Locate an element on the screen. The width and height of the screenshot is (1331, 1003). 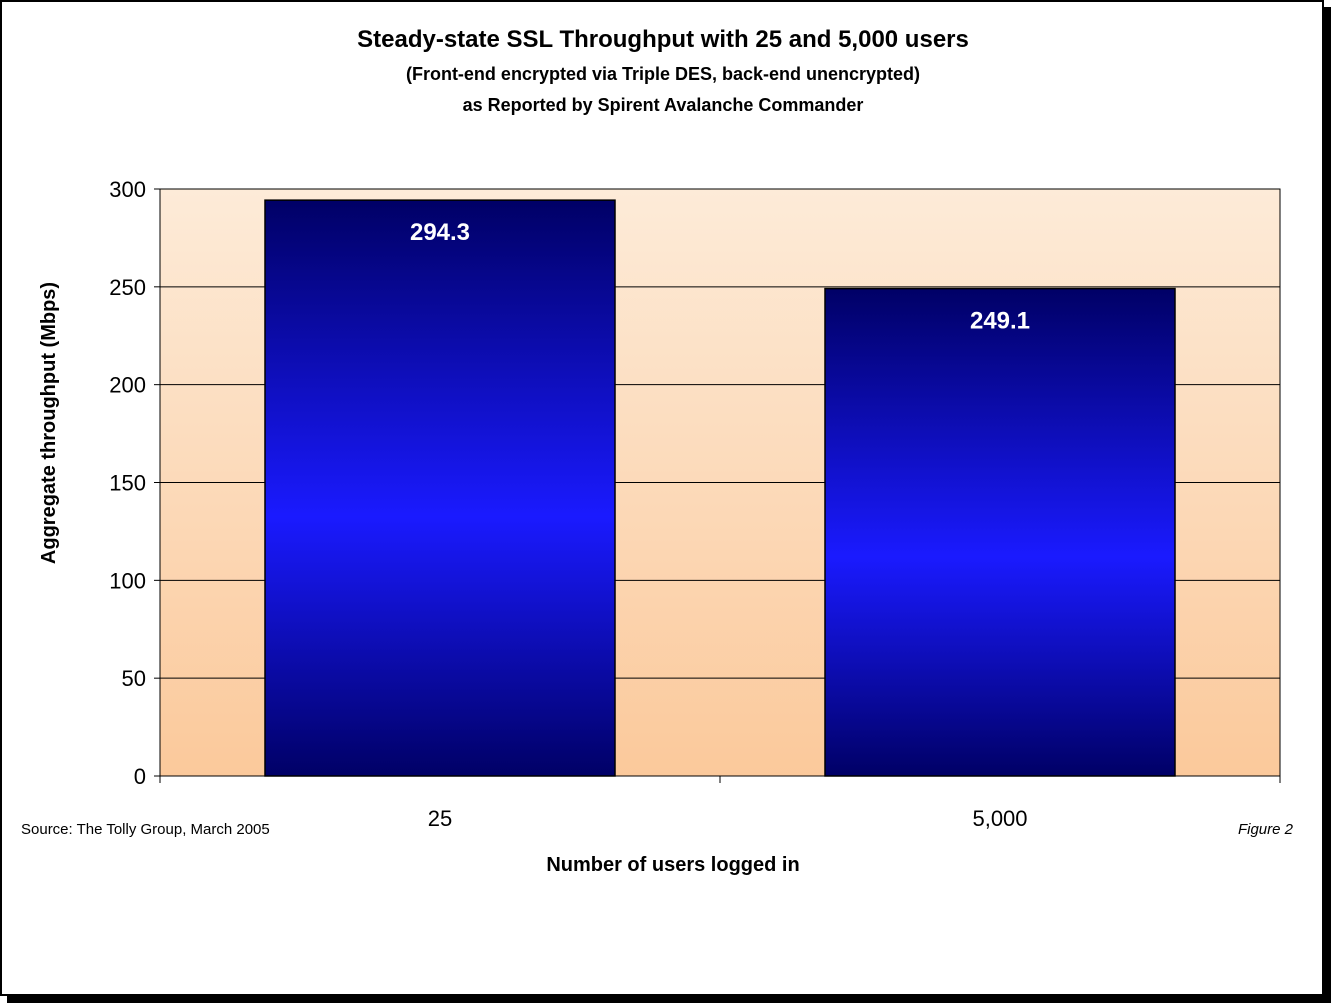
bar is located at coordinates (1000, 532).